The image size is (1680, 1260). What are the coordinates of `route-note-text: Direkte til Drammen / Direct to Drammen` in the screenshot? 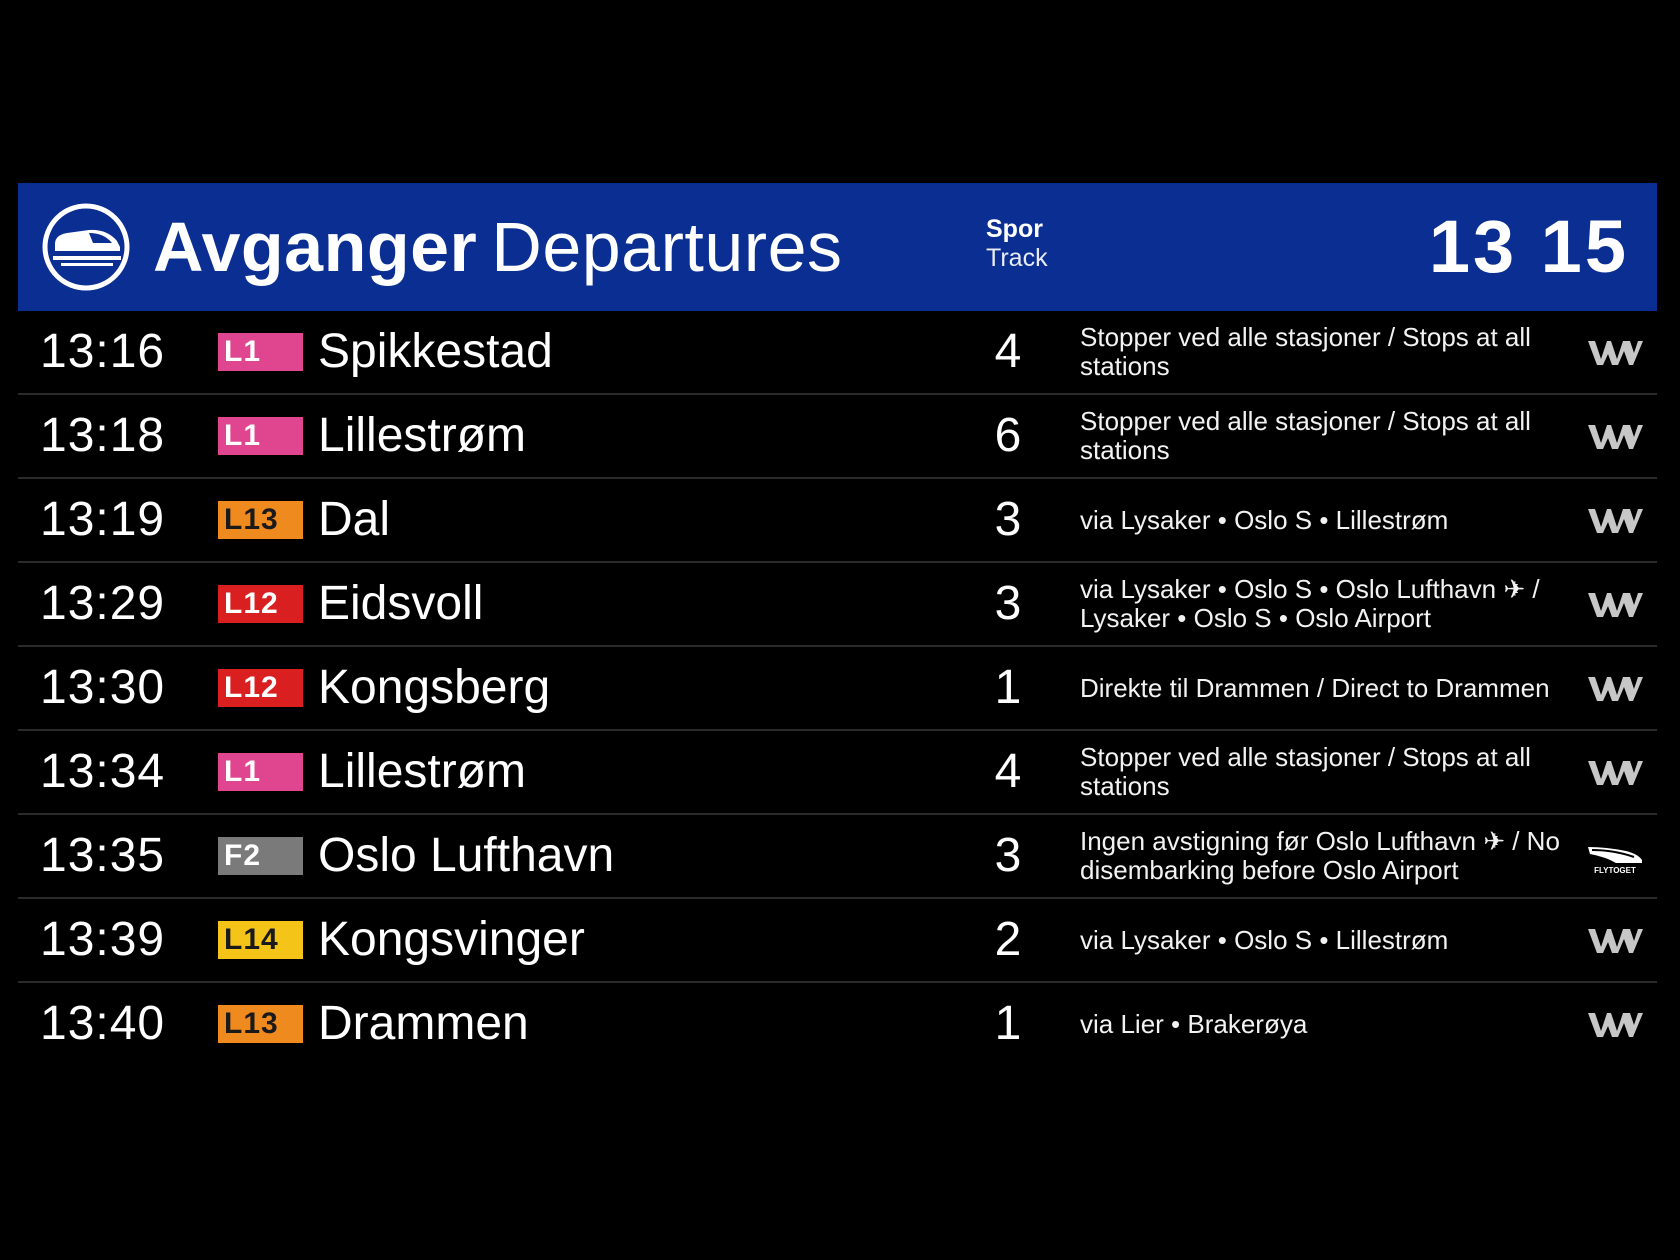 It's located at (1315, 687).